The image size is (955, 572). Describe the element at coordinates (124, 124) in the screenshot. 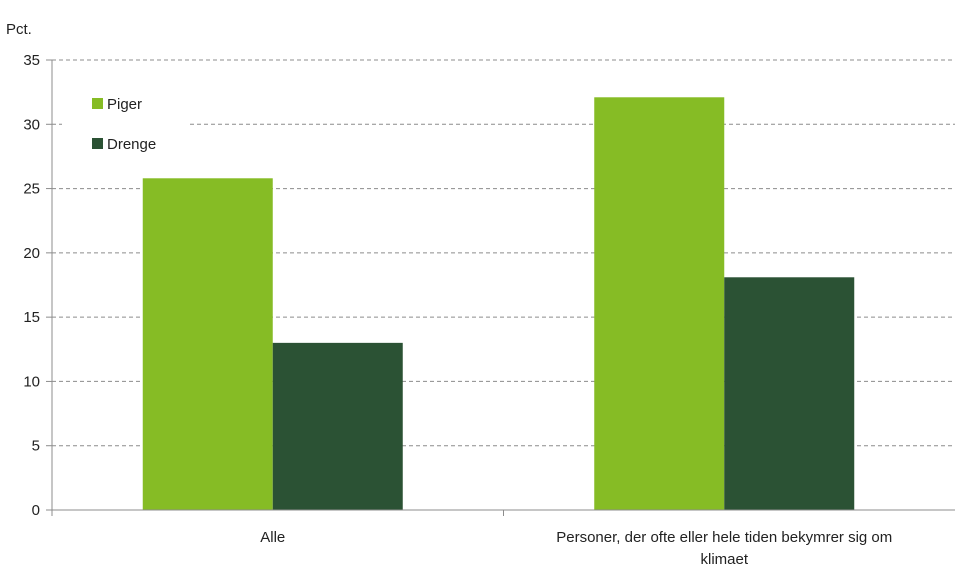

I see `legend: Piger Drenge` at that location.